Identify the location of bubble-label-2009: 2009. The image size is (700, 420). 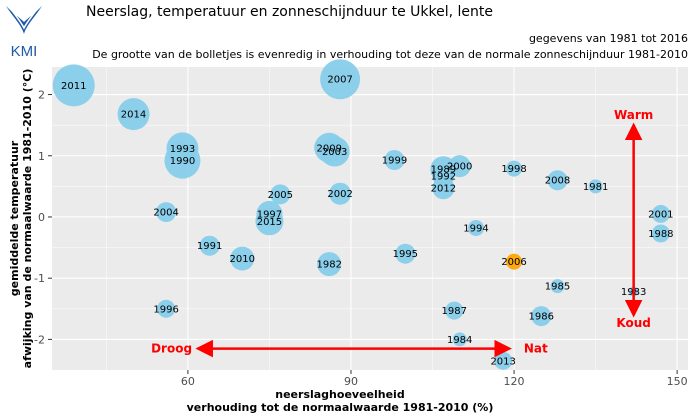
(329, 148).